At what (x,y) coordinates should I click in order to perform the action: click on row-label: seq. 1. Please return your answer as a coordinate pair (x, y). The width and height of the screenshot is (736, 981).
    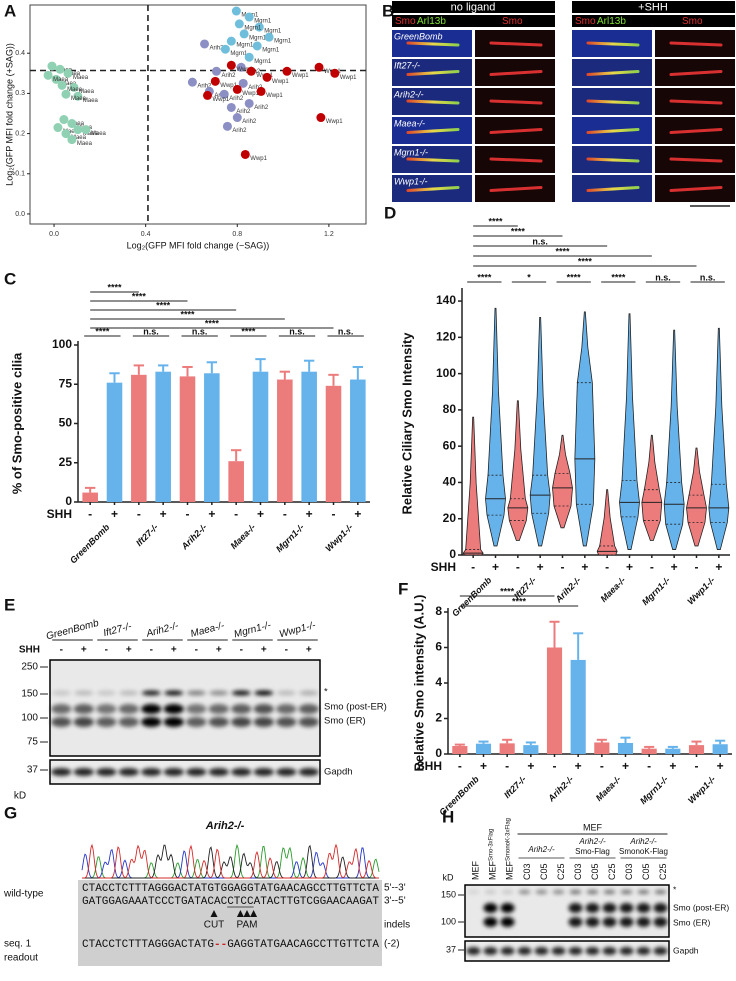
    Looking at the image, I should click on (18, 944).